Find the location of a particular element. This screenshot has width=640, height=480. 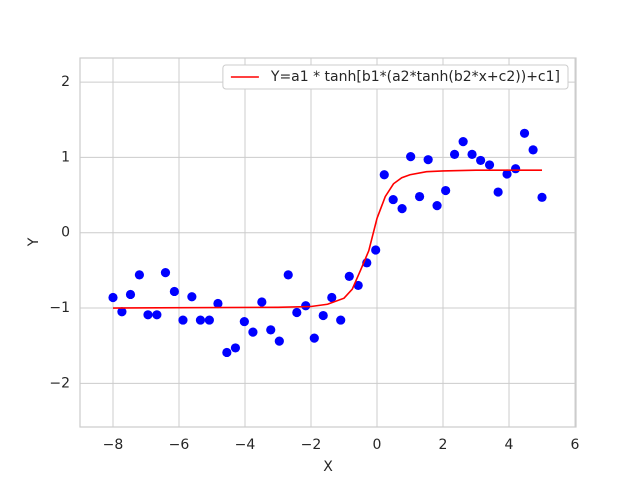

x-tick-label: 4 is located at coordinates (509, 445).